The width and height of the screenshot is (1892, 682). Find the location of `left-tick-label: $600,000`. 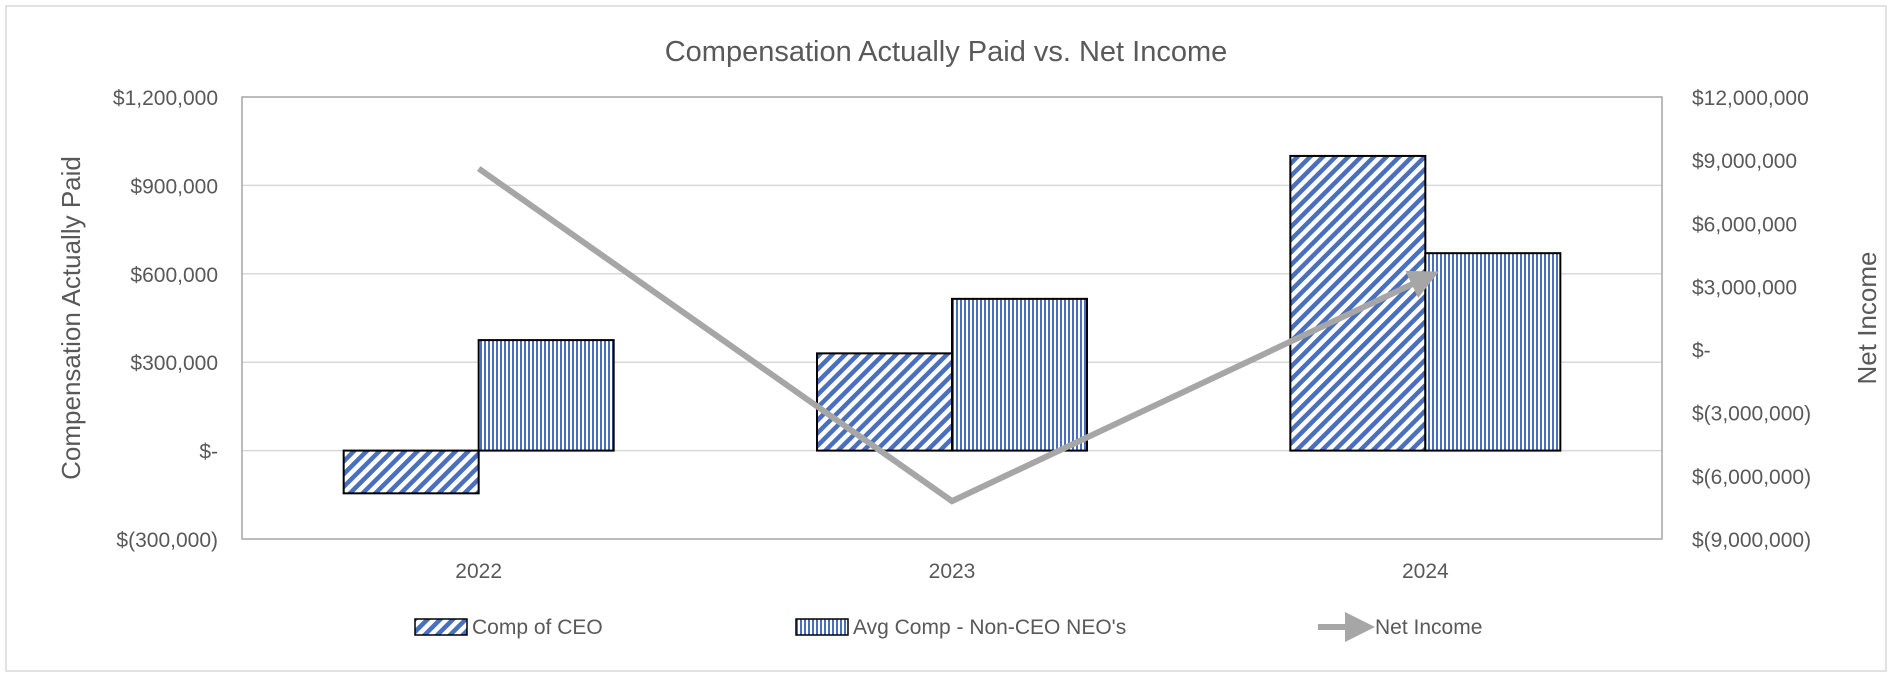

left-tick-label: $600,000 is located at coordinates (174, 275).